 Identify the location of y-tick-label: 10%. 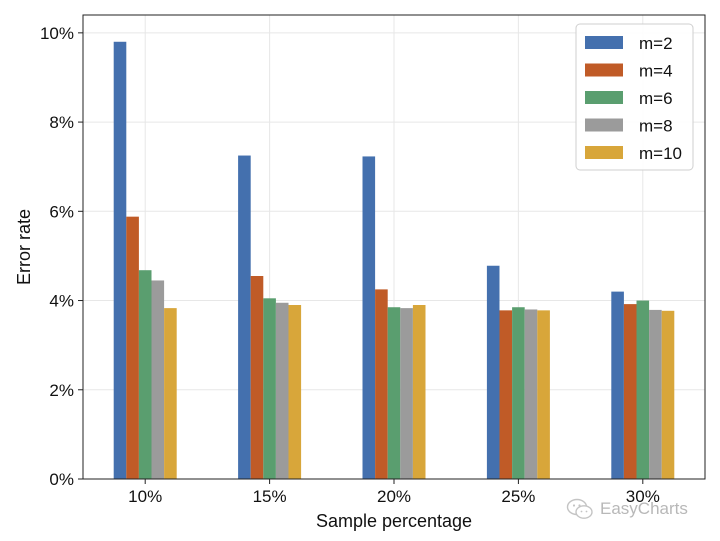
(57, 33).